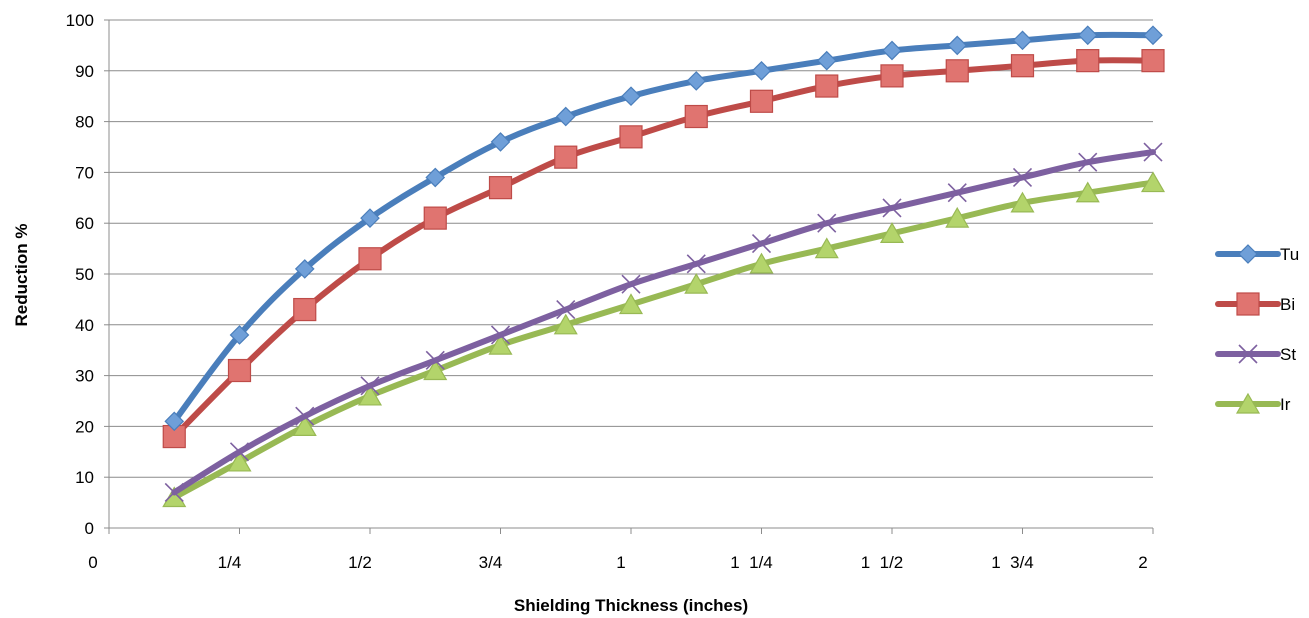 Image resolution: width=1309 pixels, height=618 pixels. What do you see at coordinates (84, 325) in the screenshot?
I see `y-tick-label: 40` at bounding box center [84, 325].